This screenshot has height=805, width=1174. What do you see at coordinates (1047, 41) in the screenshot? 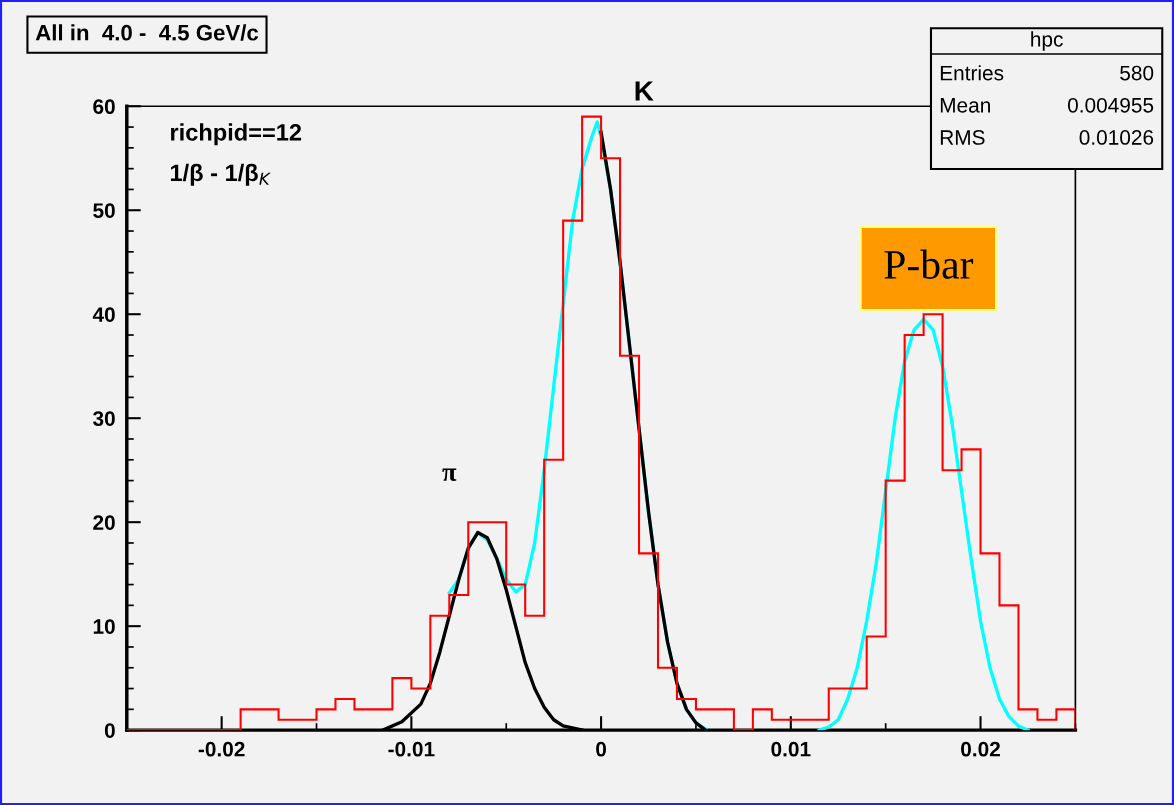
I see `text: hpc` at bounding box center [1047, 41].